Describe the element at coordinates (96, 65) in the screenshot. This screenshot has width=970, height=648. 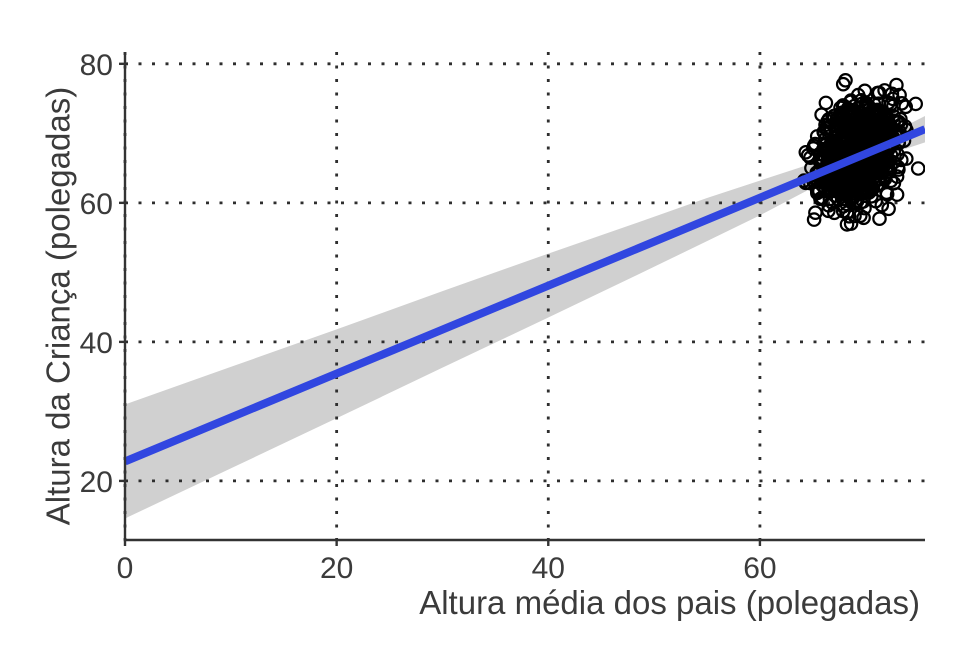
I see `y-tick-label: 80` at that location.